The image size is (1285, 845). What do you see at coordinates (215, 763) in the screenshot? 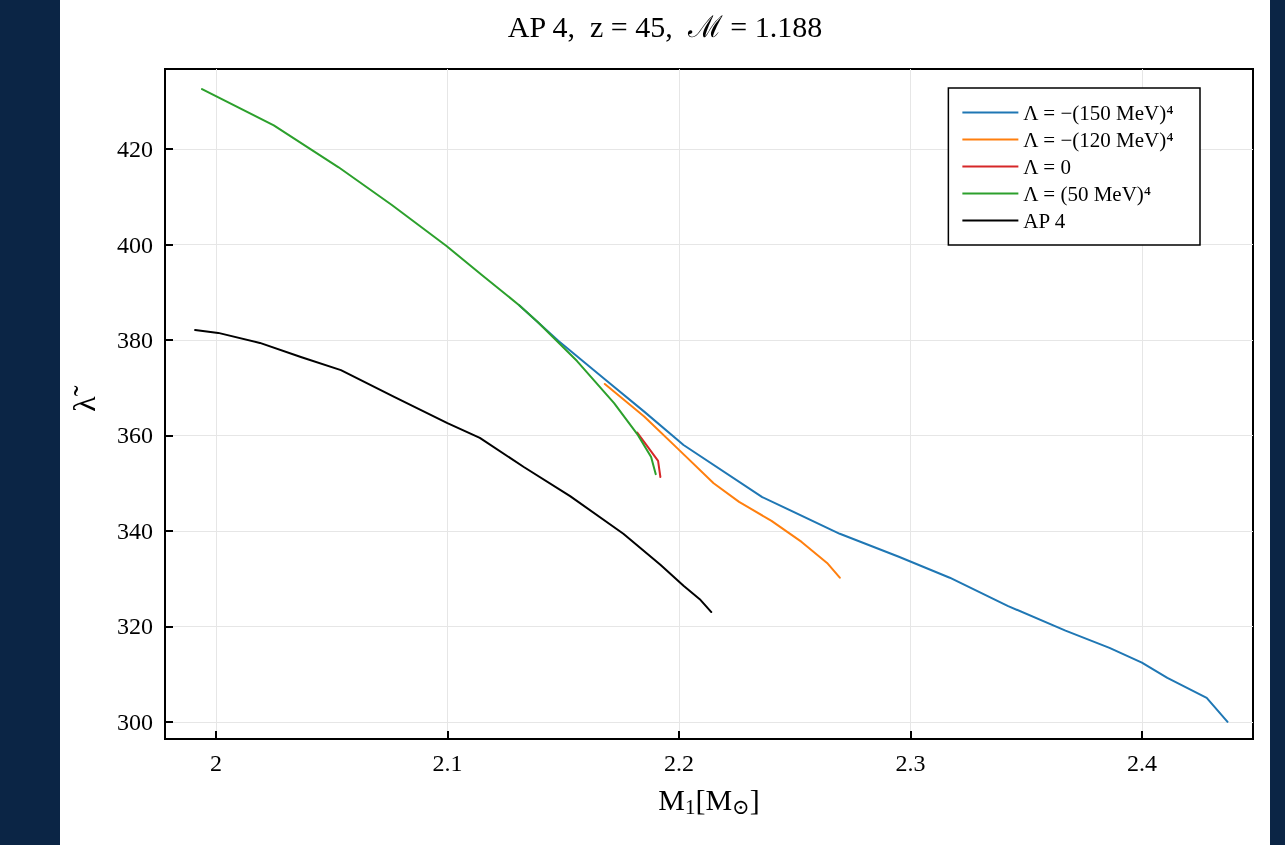
I see `x-tick-label: 2` at bounding box center [215, 763].